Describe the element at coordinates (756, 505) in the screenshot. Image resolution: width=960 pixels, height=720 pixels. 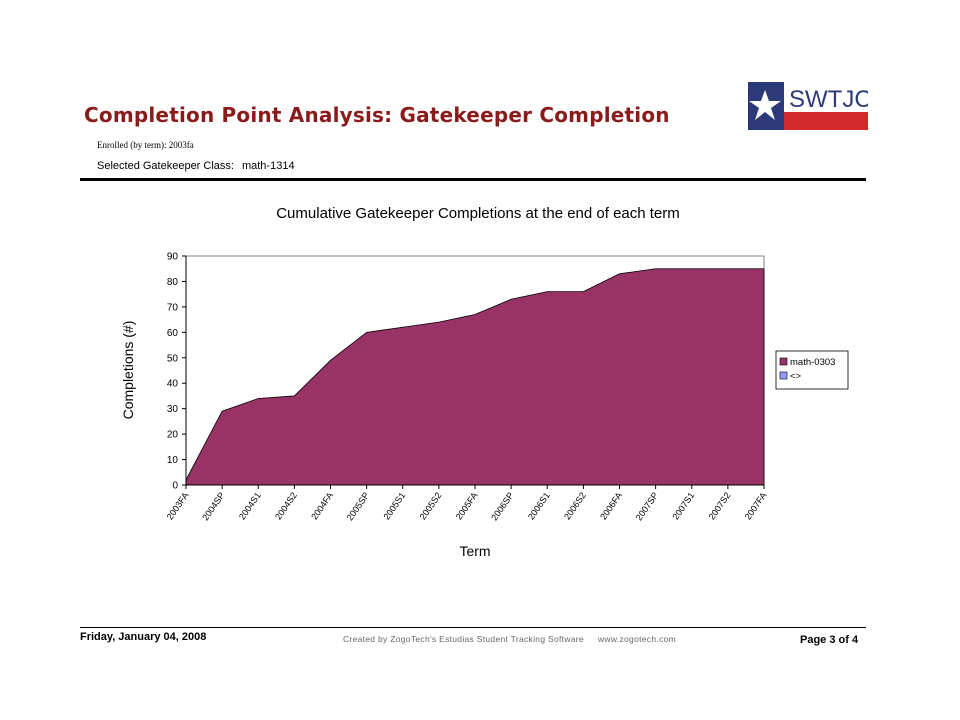
I see `x-tick-label: 2007FA` at that location.